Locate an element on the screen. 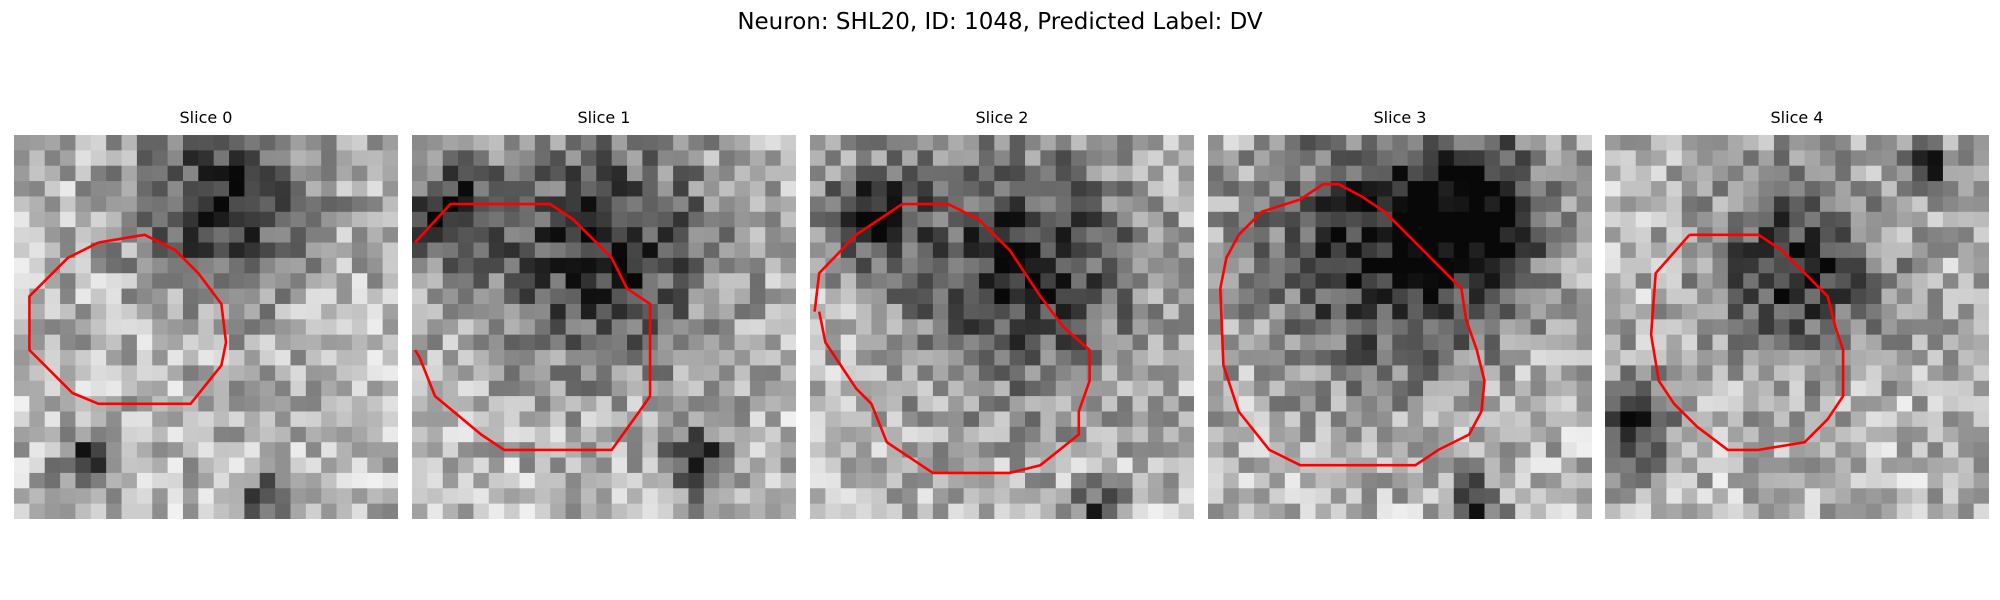 The width and height of the screenshot is (2000, 600). slice-title: Slice 1 is located at coordinates (604, 117).